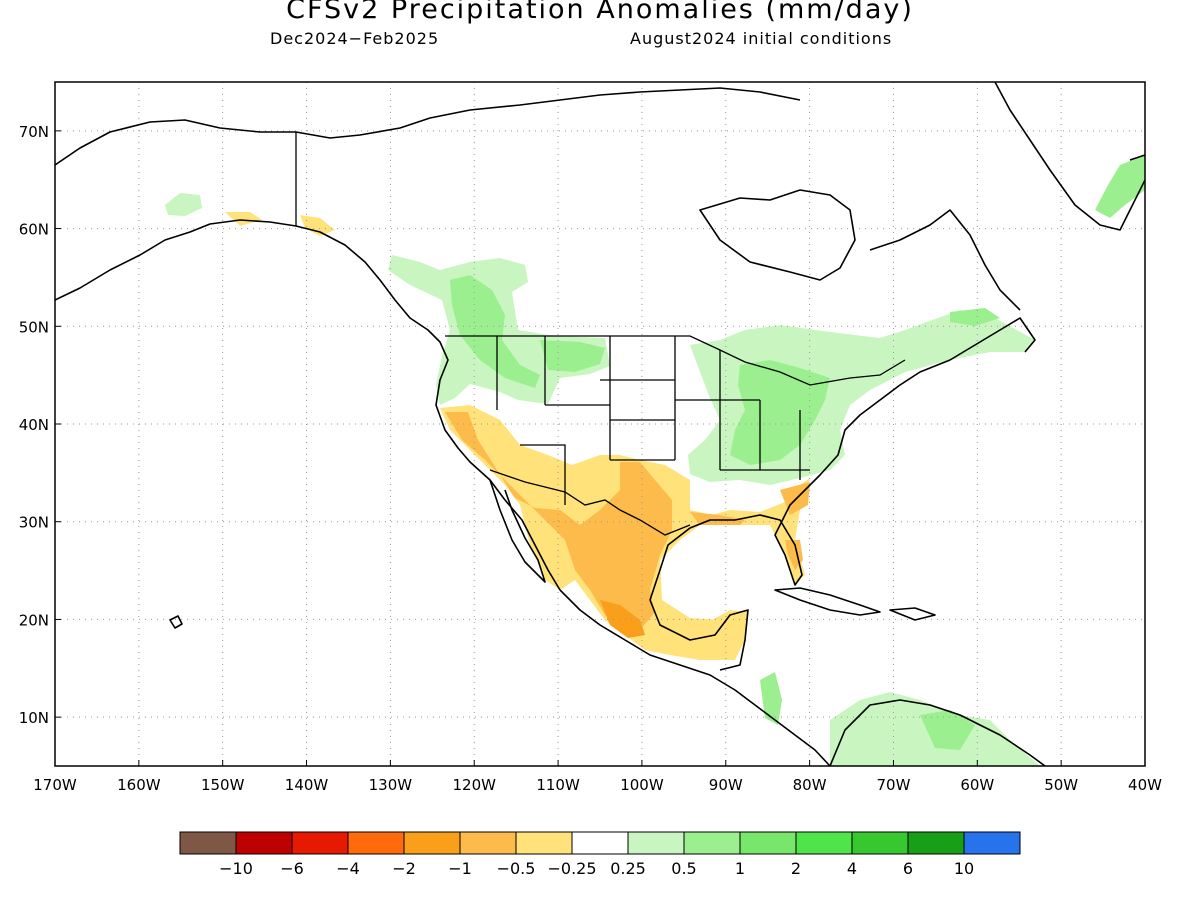  I want to click on lat-tick-label: 20N, so click(34, 620).